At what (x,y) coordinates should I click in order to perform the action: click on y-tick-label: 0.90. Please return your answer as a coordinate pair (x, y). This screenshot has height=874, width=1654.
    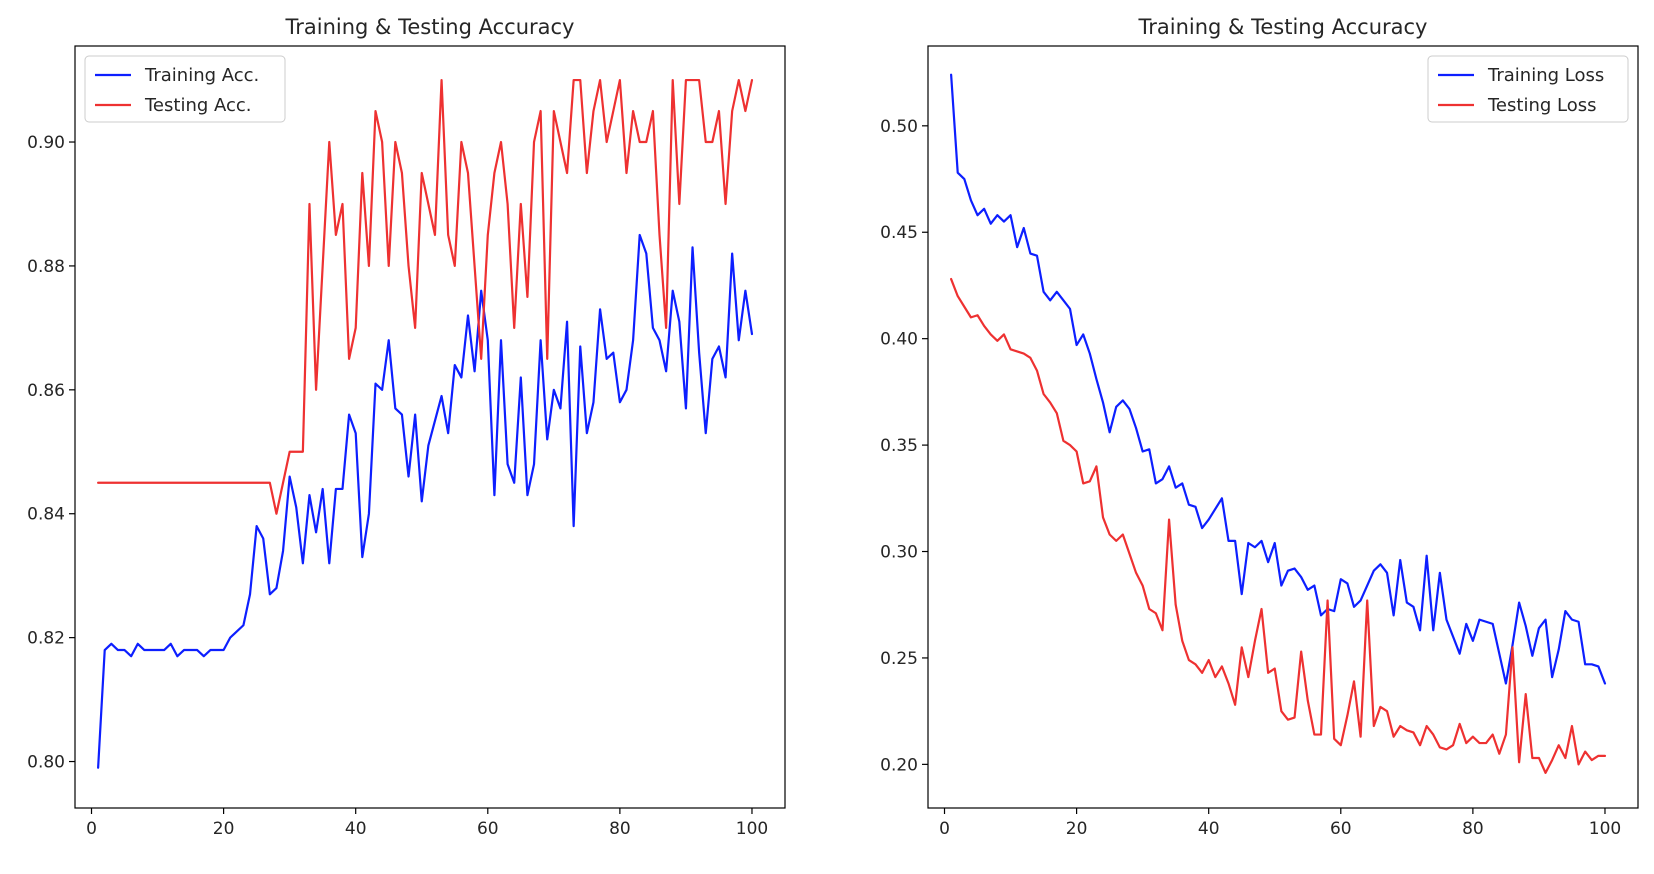
    Looking at the image, I should click on (46, 143).